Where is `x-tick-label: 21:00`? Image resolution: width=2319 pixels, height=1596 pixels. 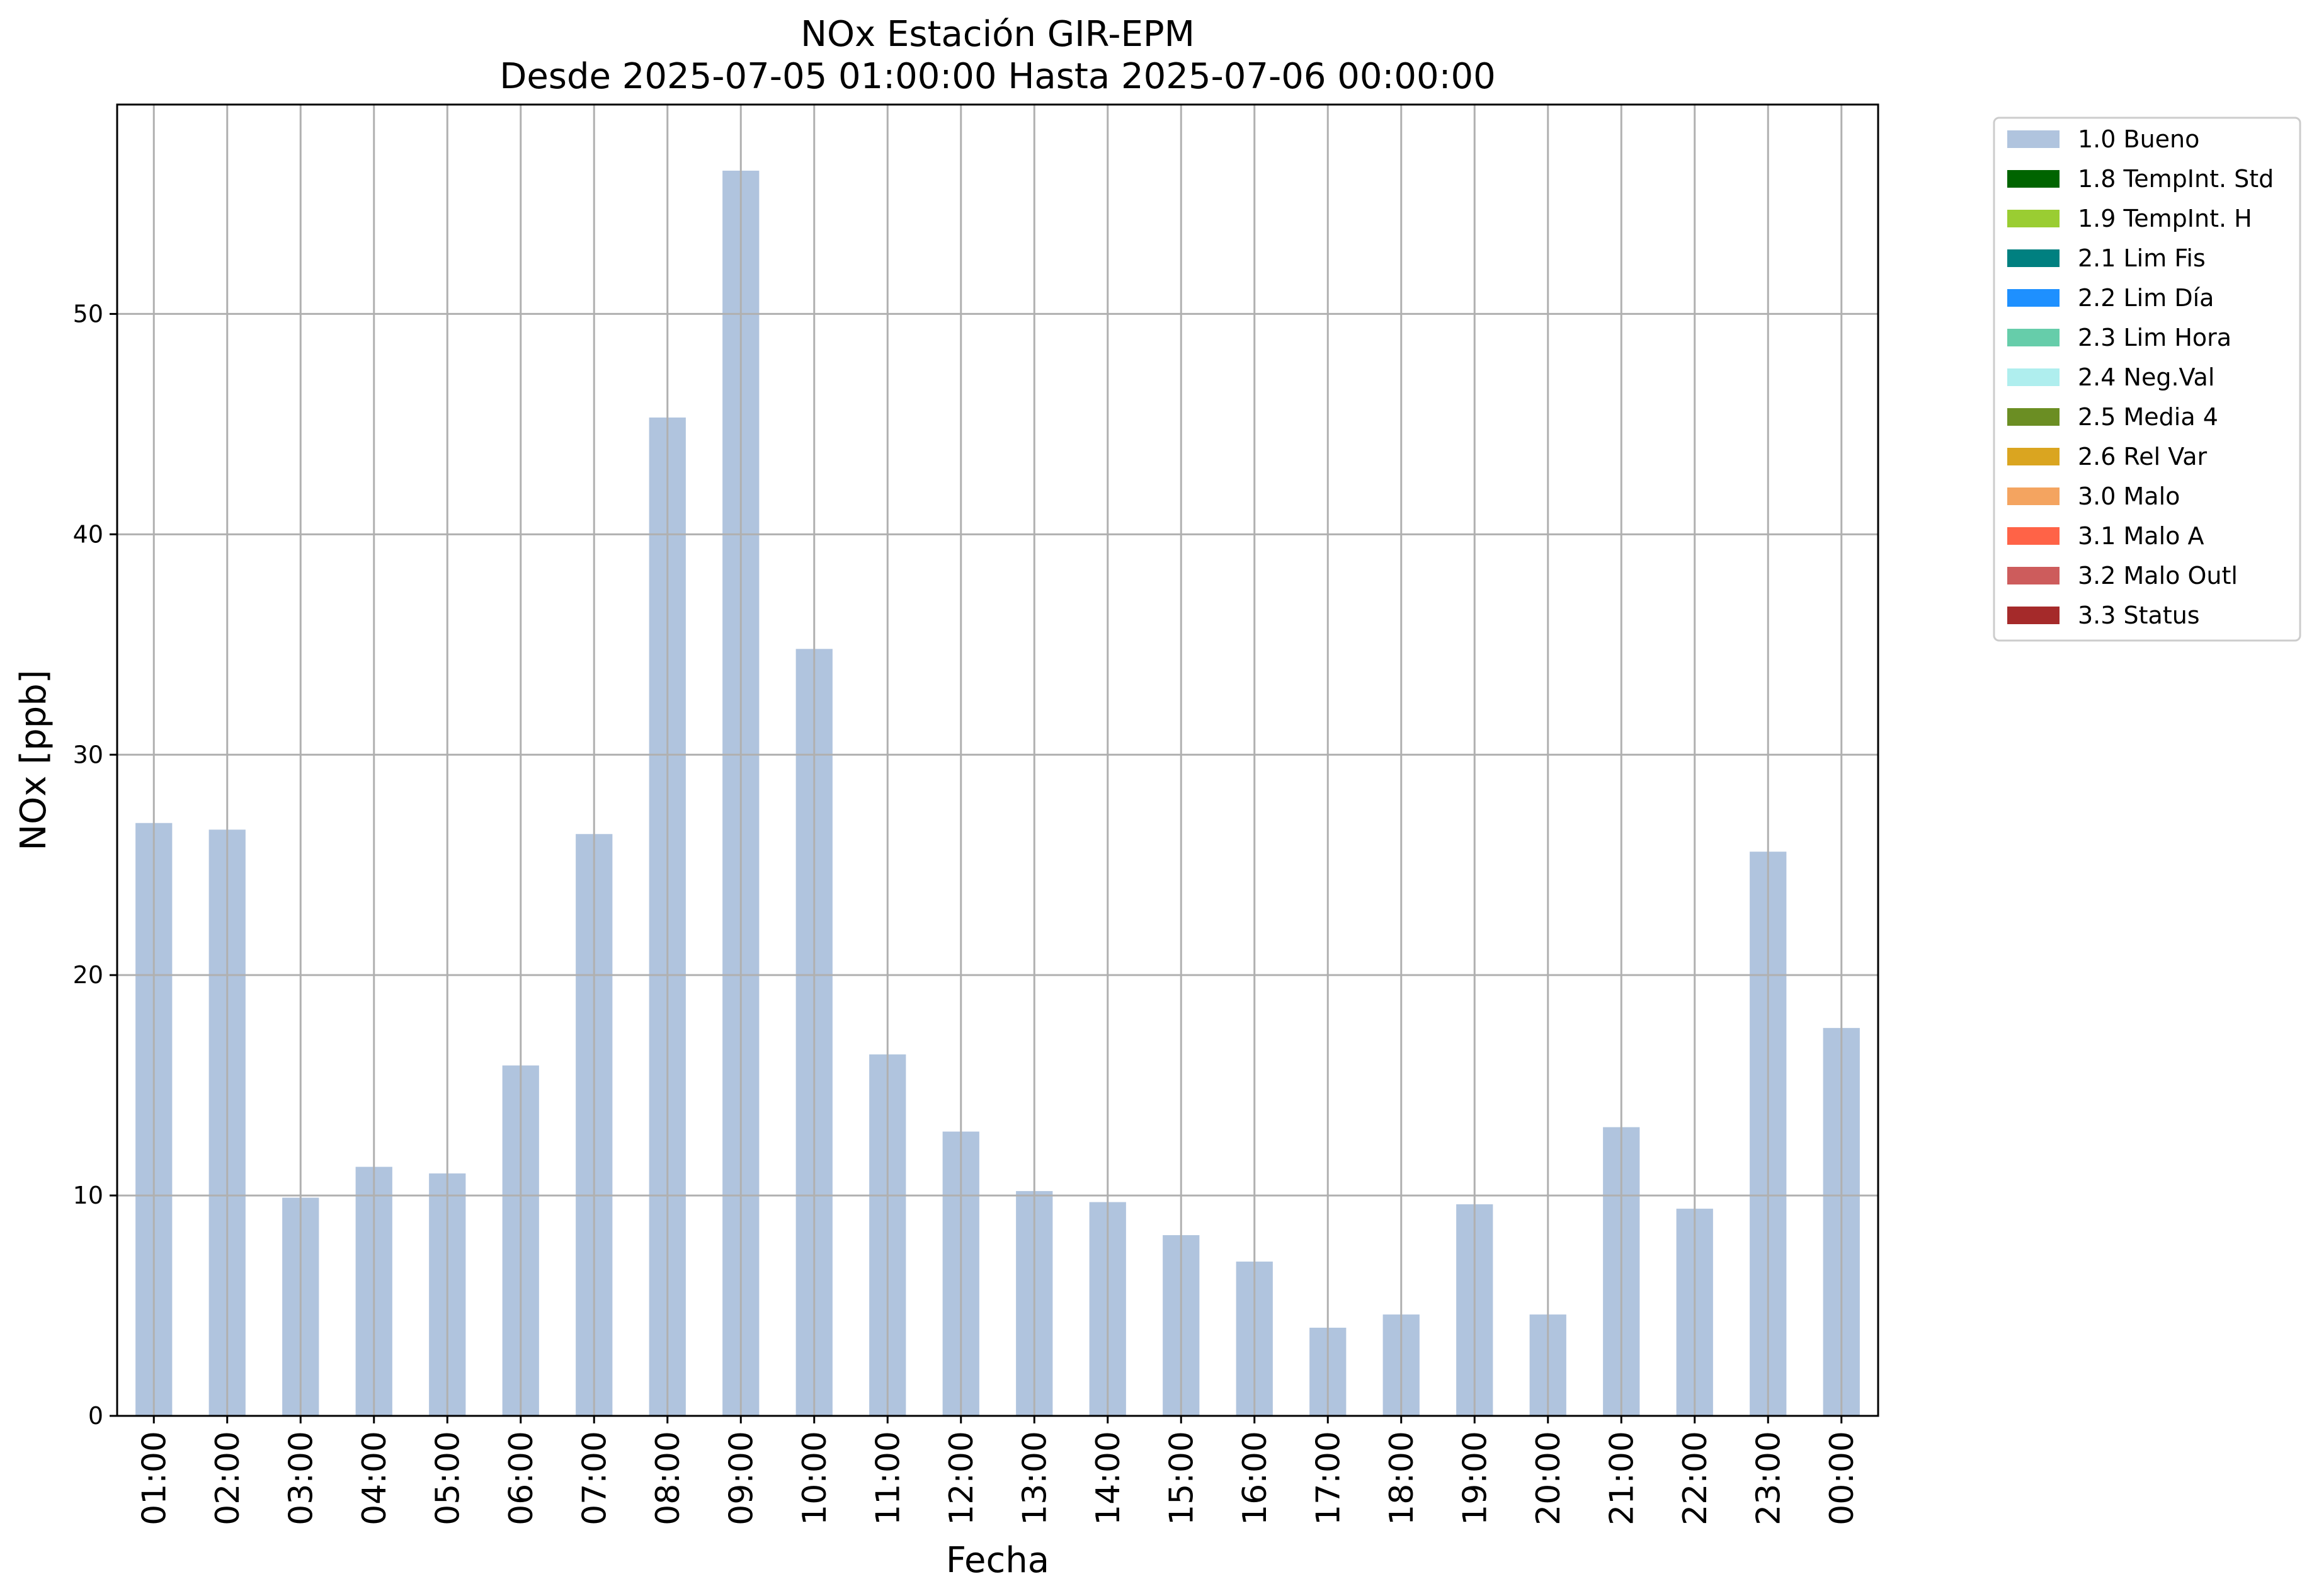
x-tick-label: 21:00 is located at coordinates (1622, 1478).